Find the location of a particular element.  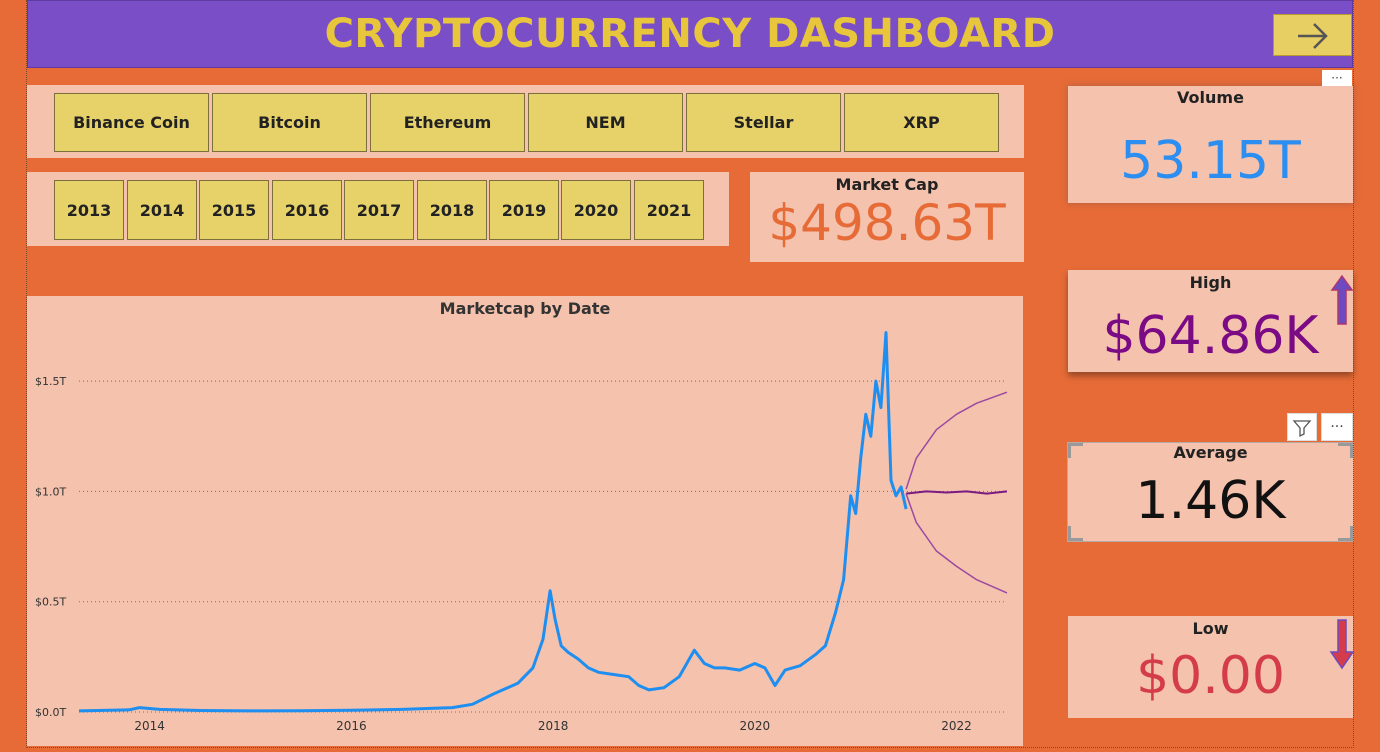

year-option-2019: 2019 is located at coordinates (524, 210).